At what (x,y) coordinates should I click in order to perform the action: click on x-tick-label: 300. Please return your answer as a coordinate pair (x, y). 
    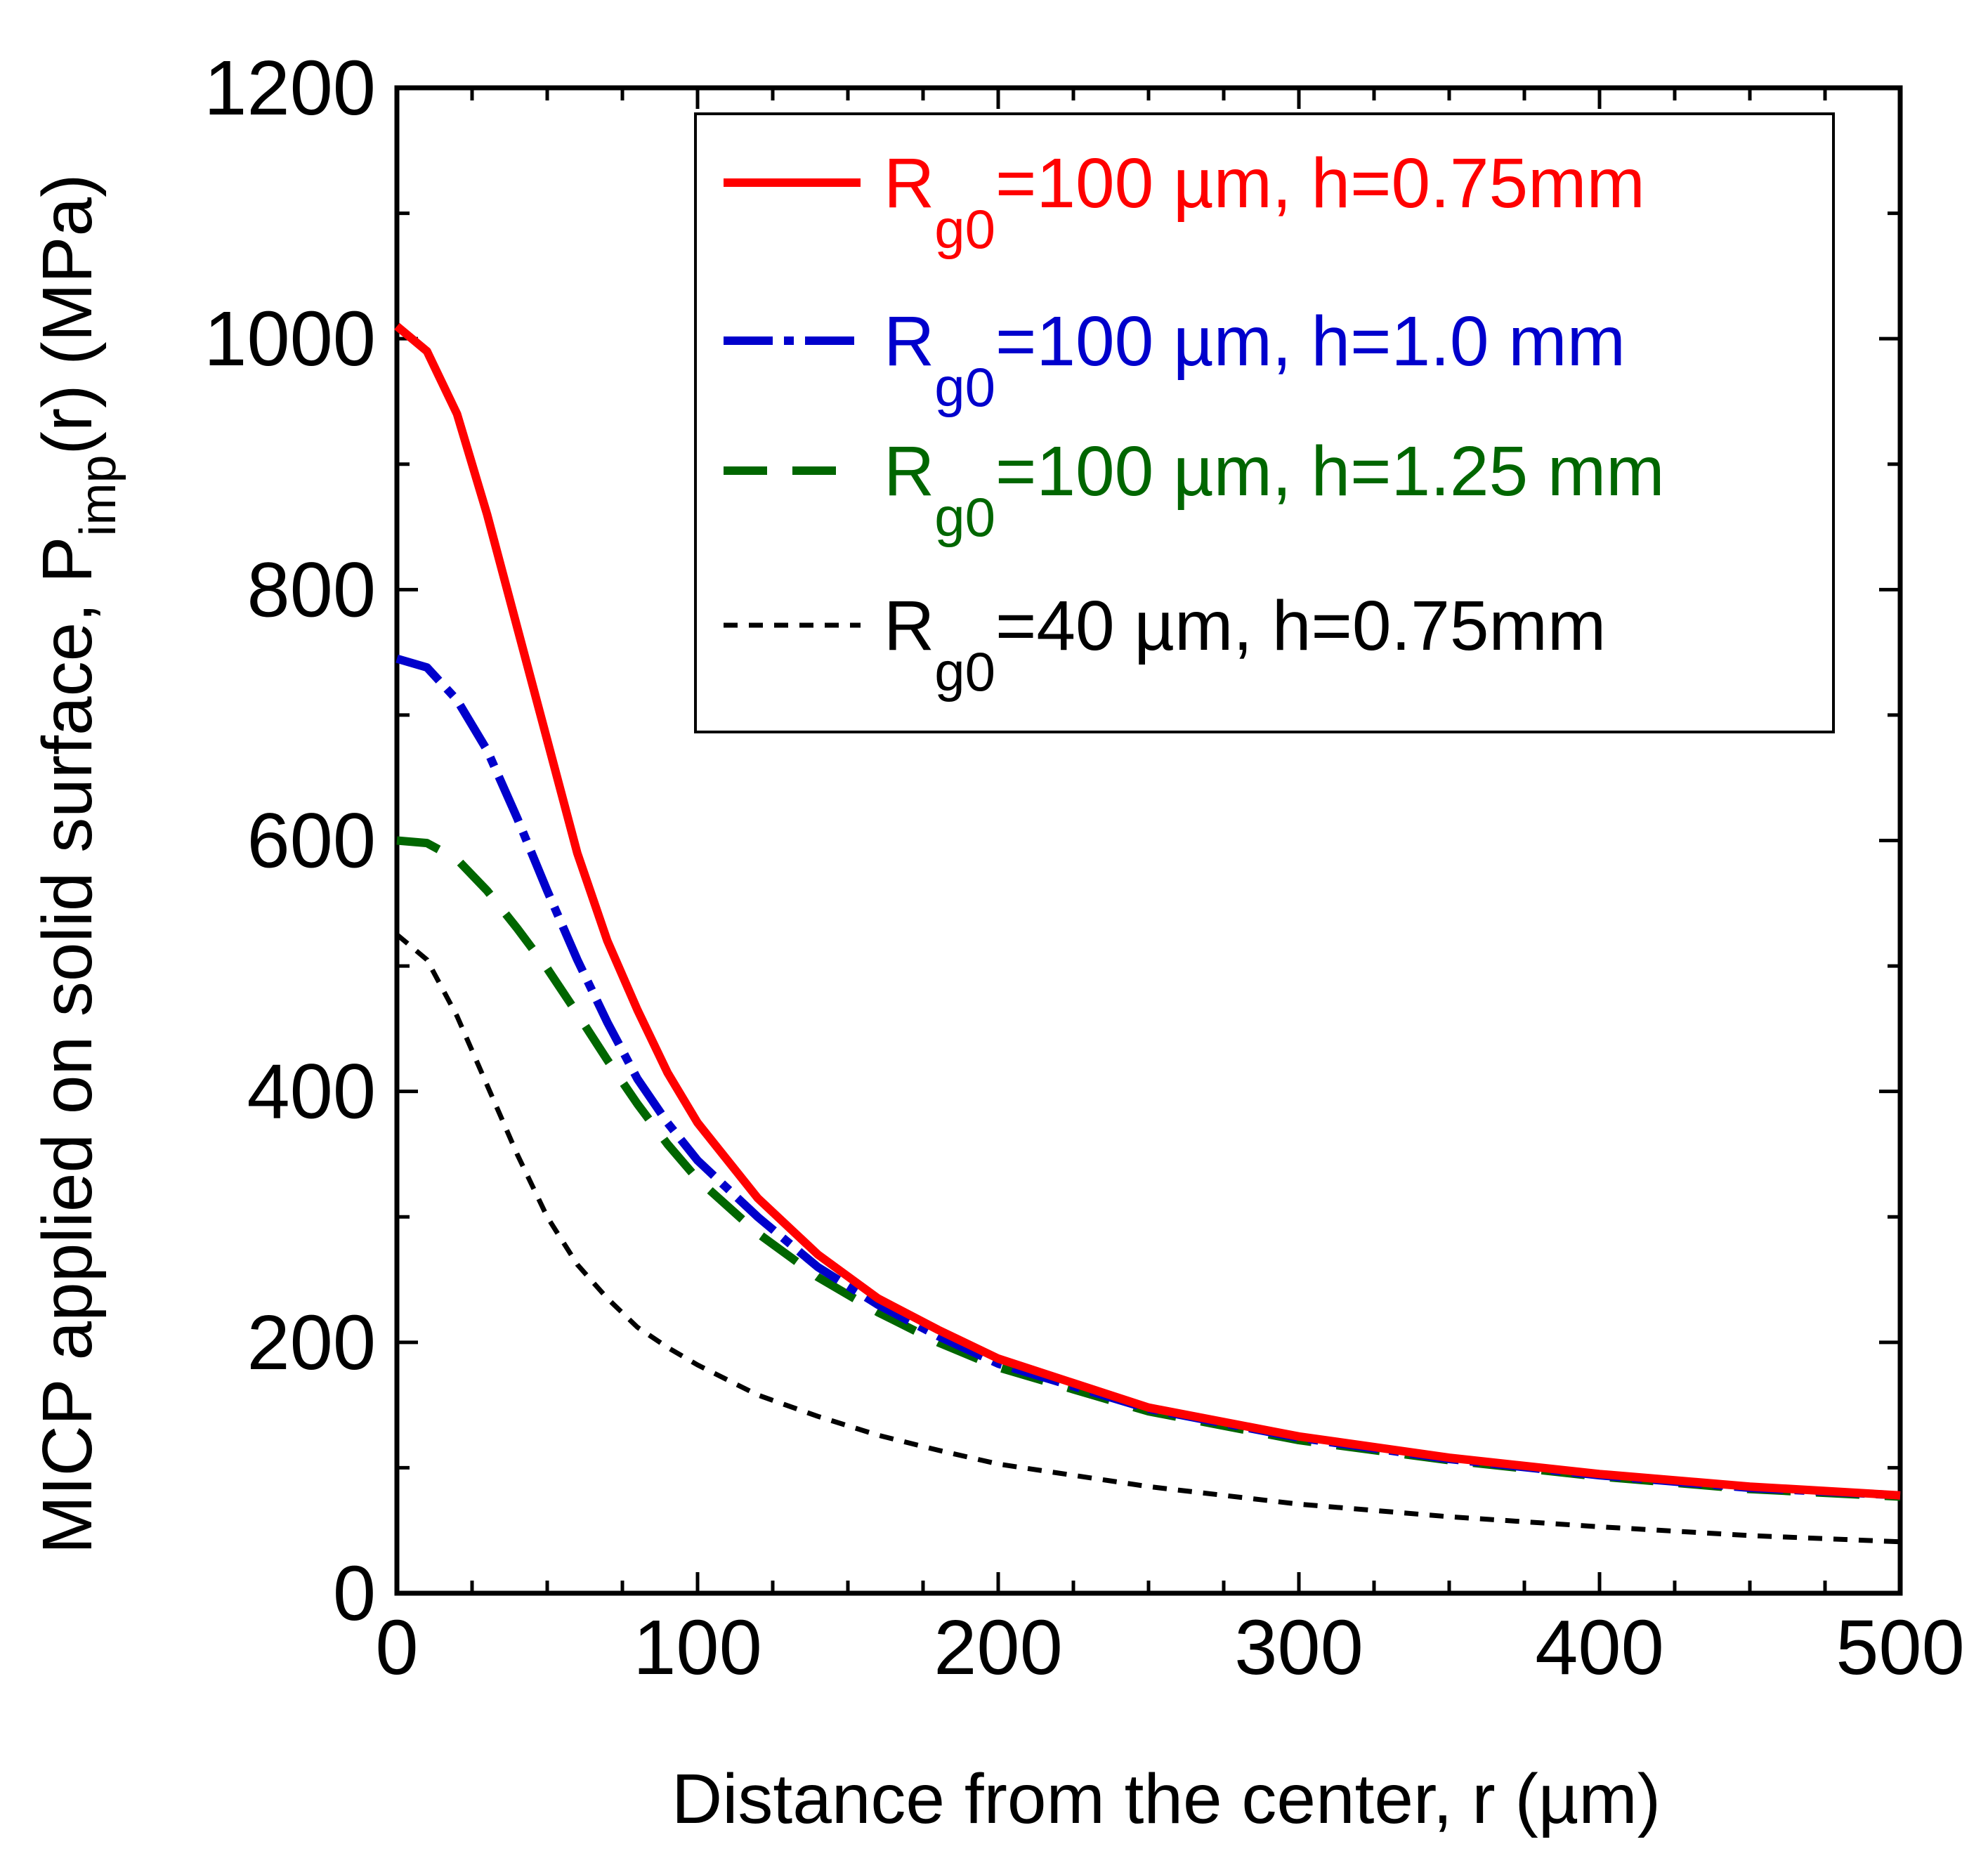
    Looking at the image, I should click on (1299, 1648).